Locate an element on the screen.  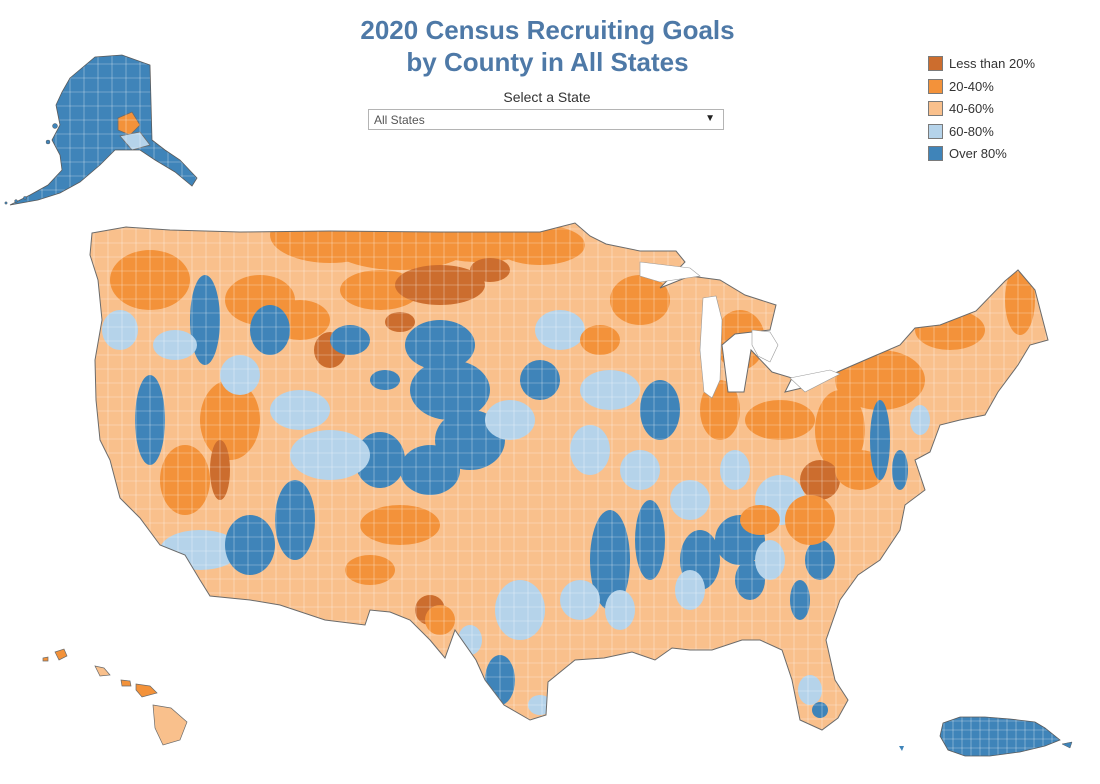
legend-label: 60-80% is located at coordinates (971, 131).